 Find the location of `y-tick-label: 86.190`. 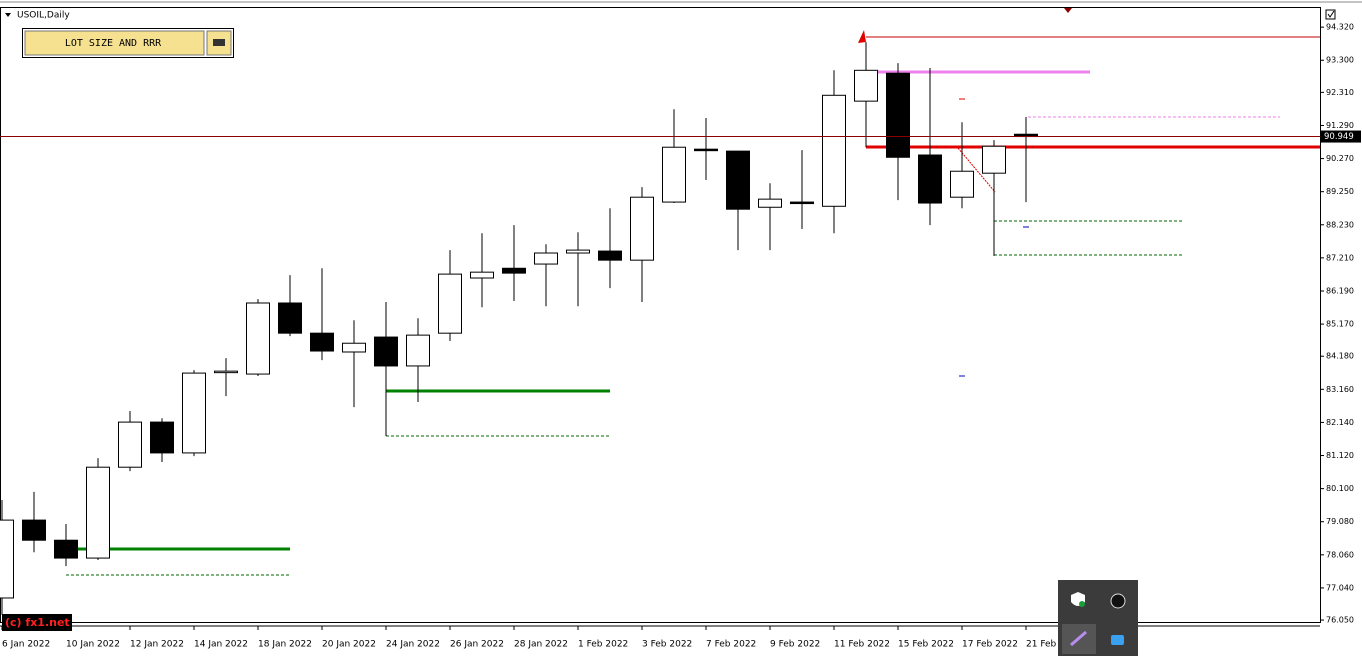

y-tick-label: 86.190 is located at coordinates (1340, 290).